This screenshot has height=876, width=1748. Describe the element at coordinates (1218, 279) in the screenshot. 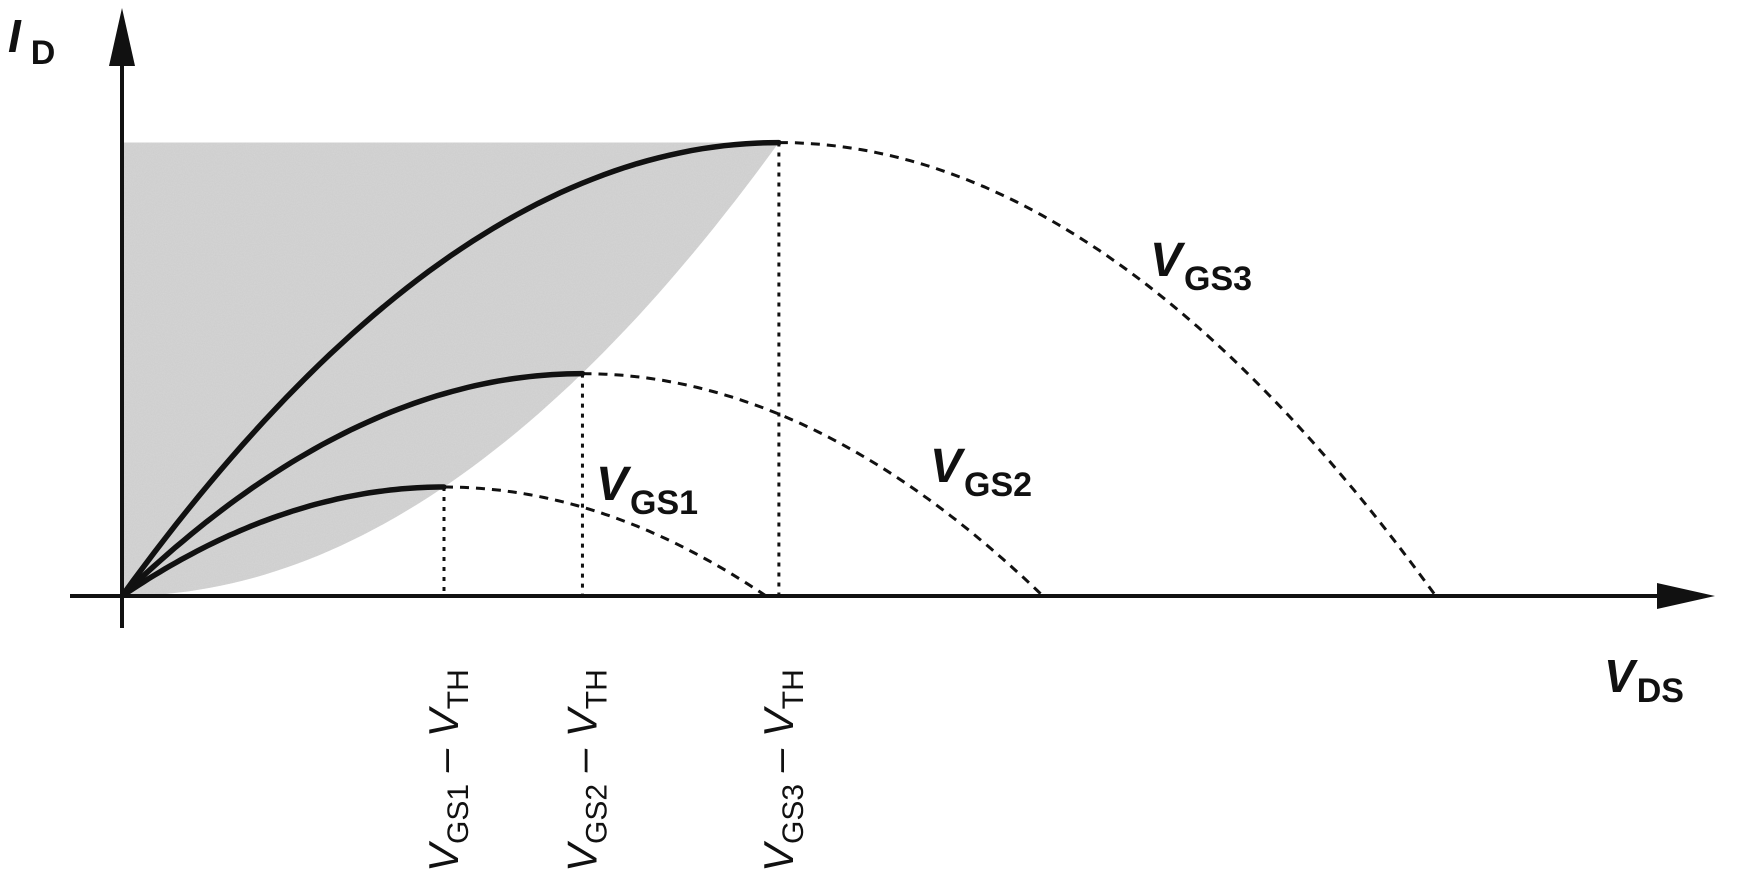

I see `curve-label-gs3-sub: GS3` at that location.